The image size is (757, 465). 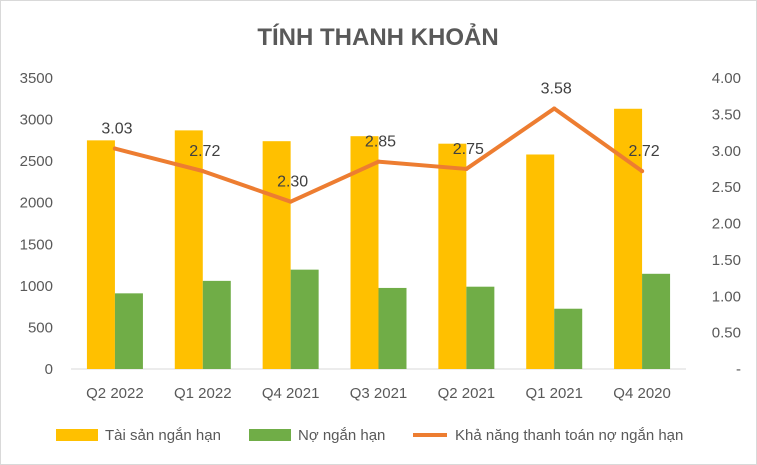 What do you see at coordinates (468, 149) in the screenshot?
I see `data-label: 2.75` at bounding box center [468, 149].